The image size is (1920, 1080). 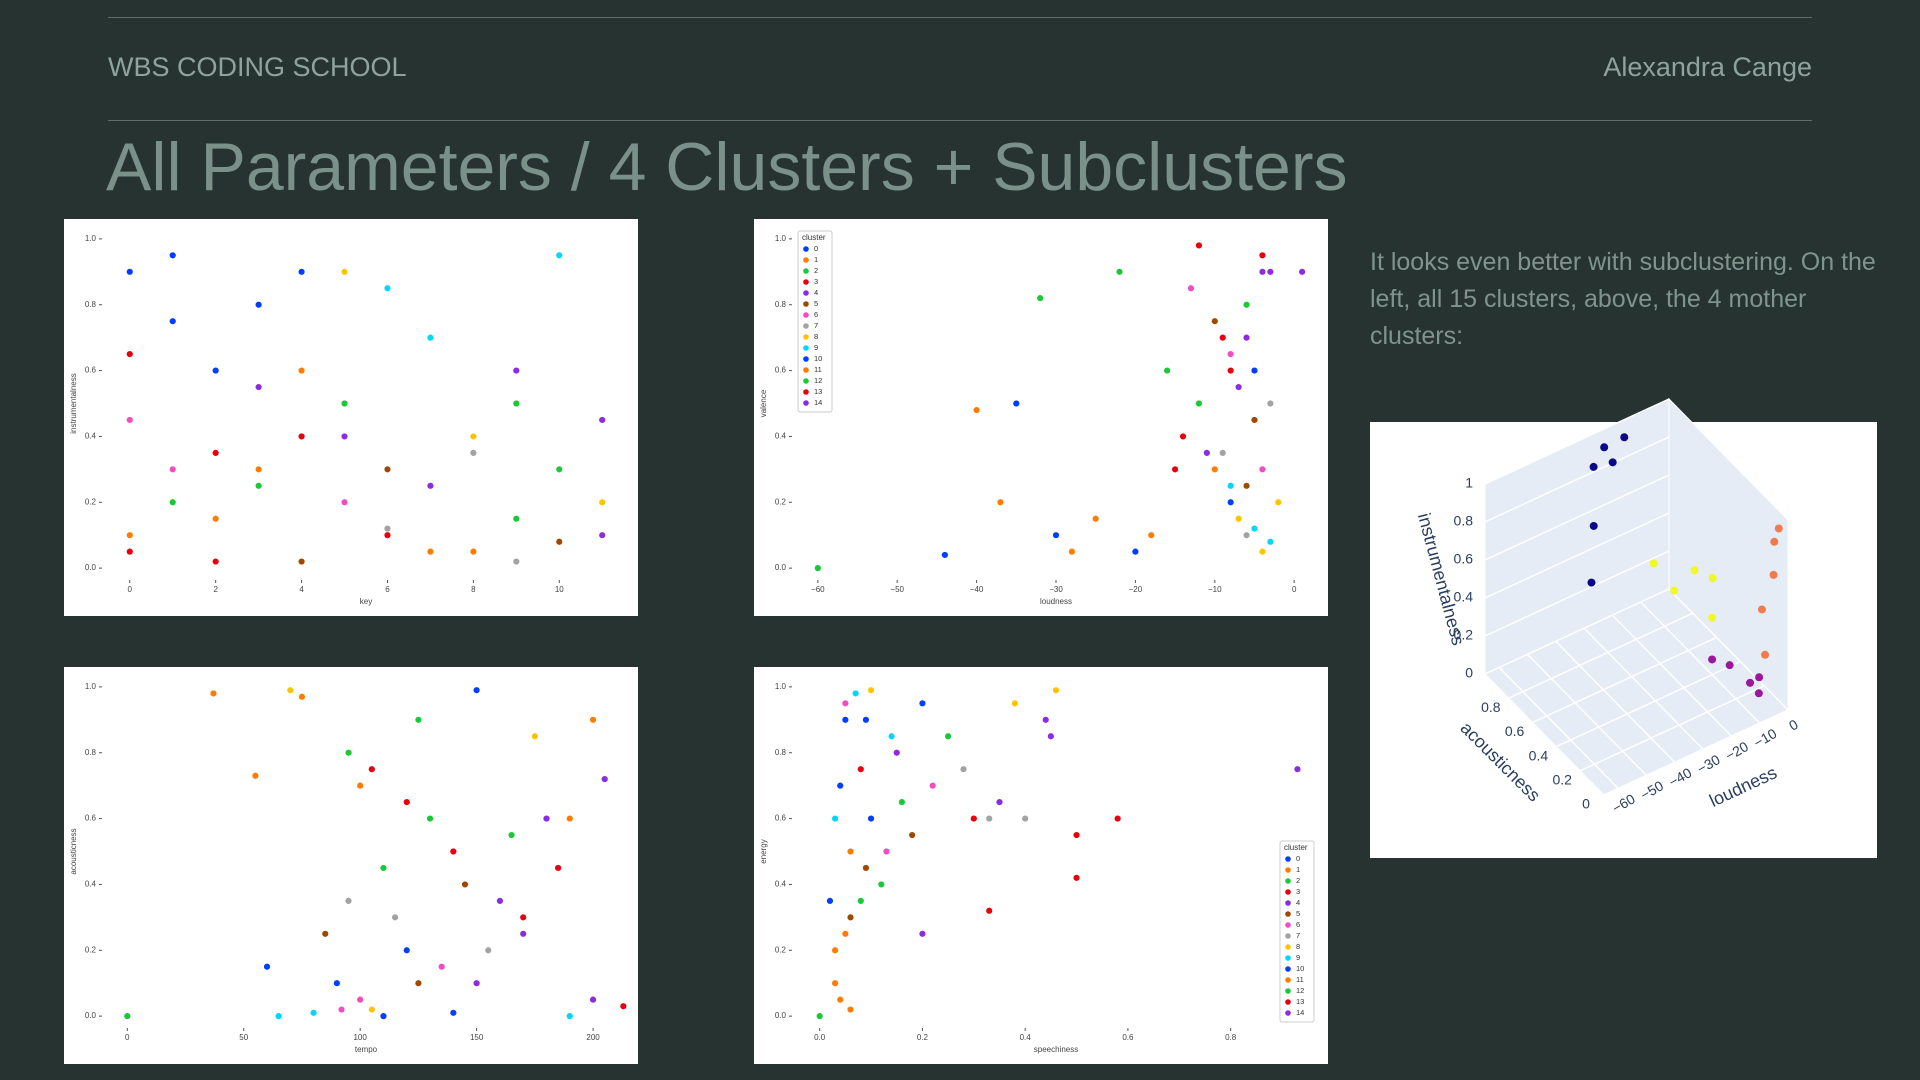 I want to click on legend-label: 1, so click(x=816, y=259).